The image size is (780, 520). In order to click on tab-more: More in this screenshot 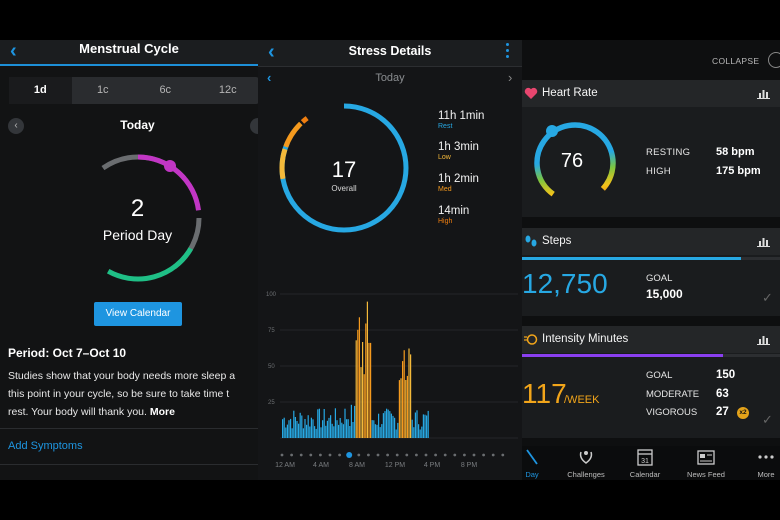, I will do `click(759, 463)`.